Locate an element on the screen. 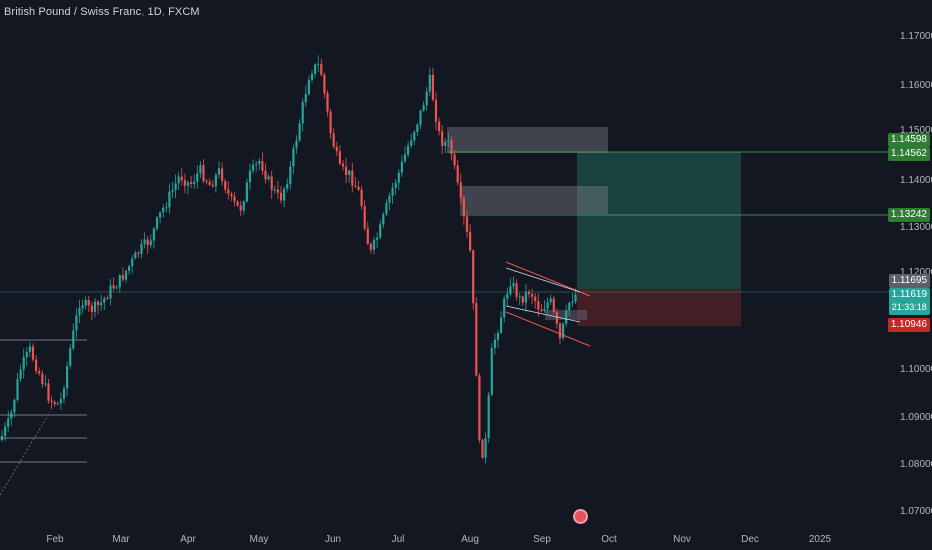 Image resolution: width=932 pixels, height=550 pixels. time-axis-label: Oct is located at coordinates (609, 539).